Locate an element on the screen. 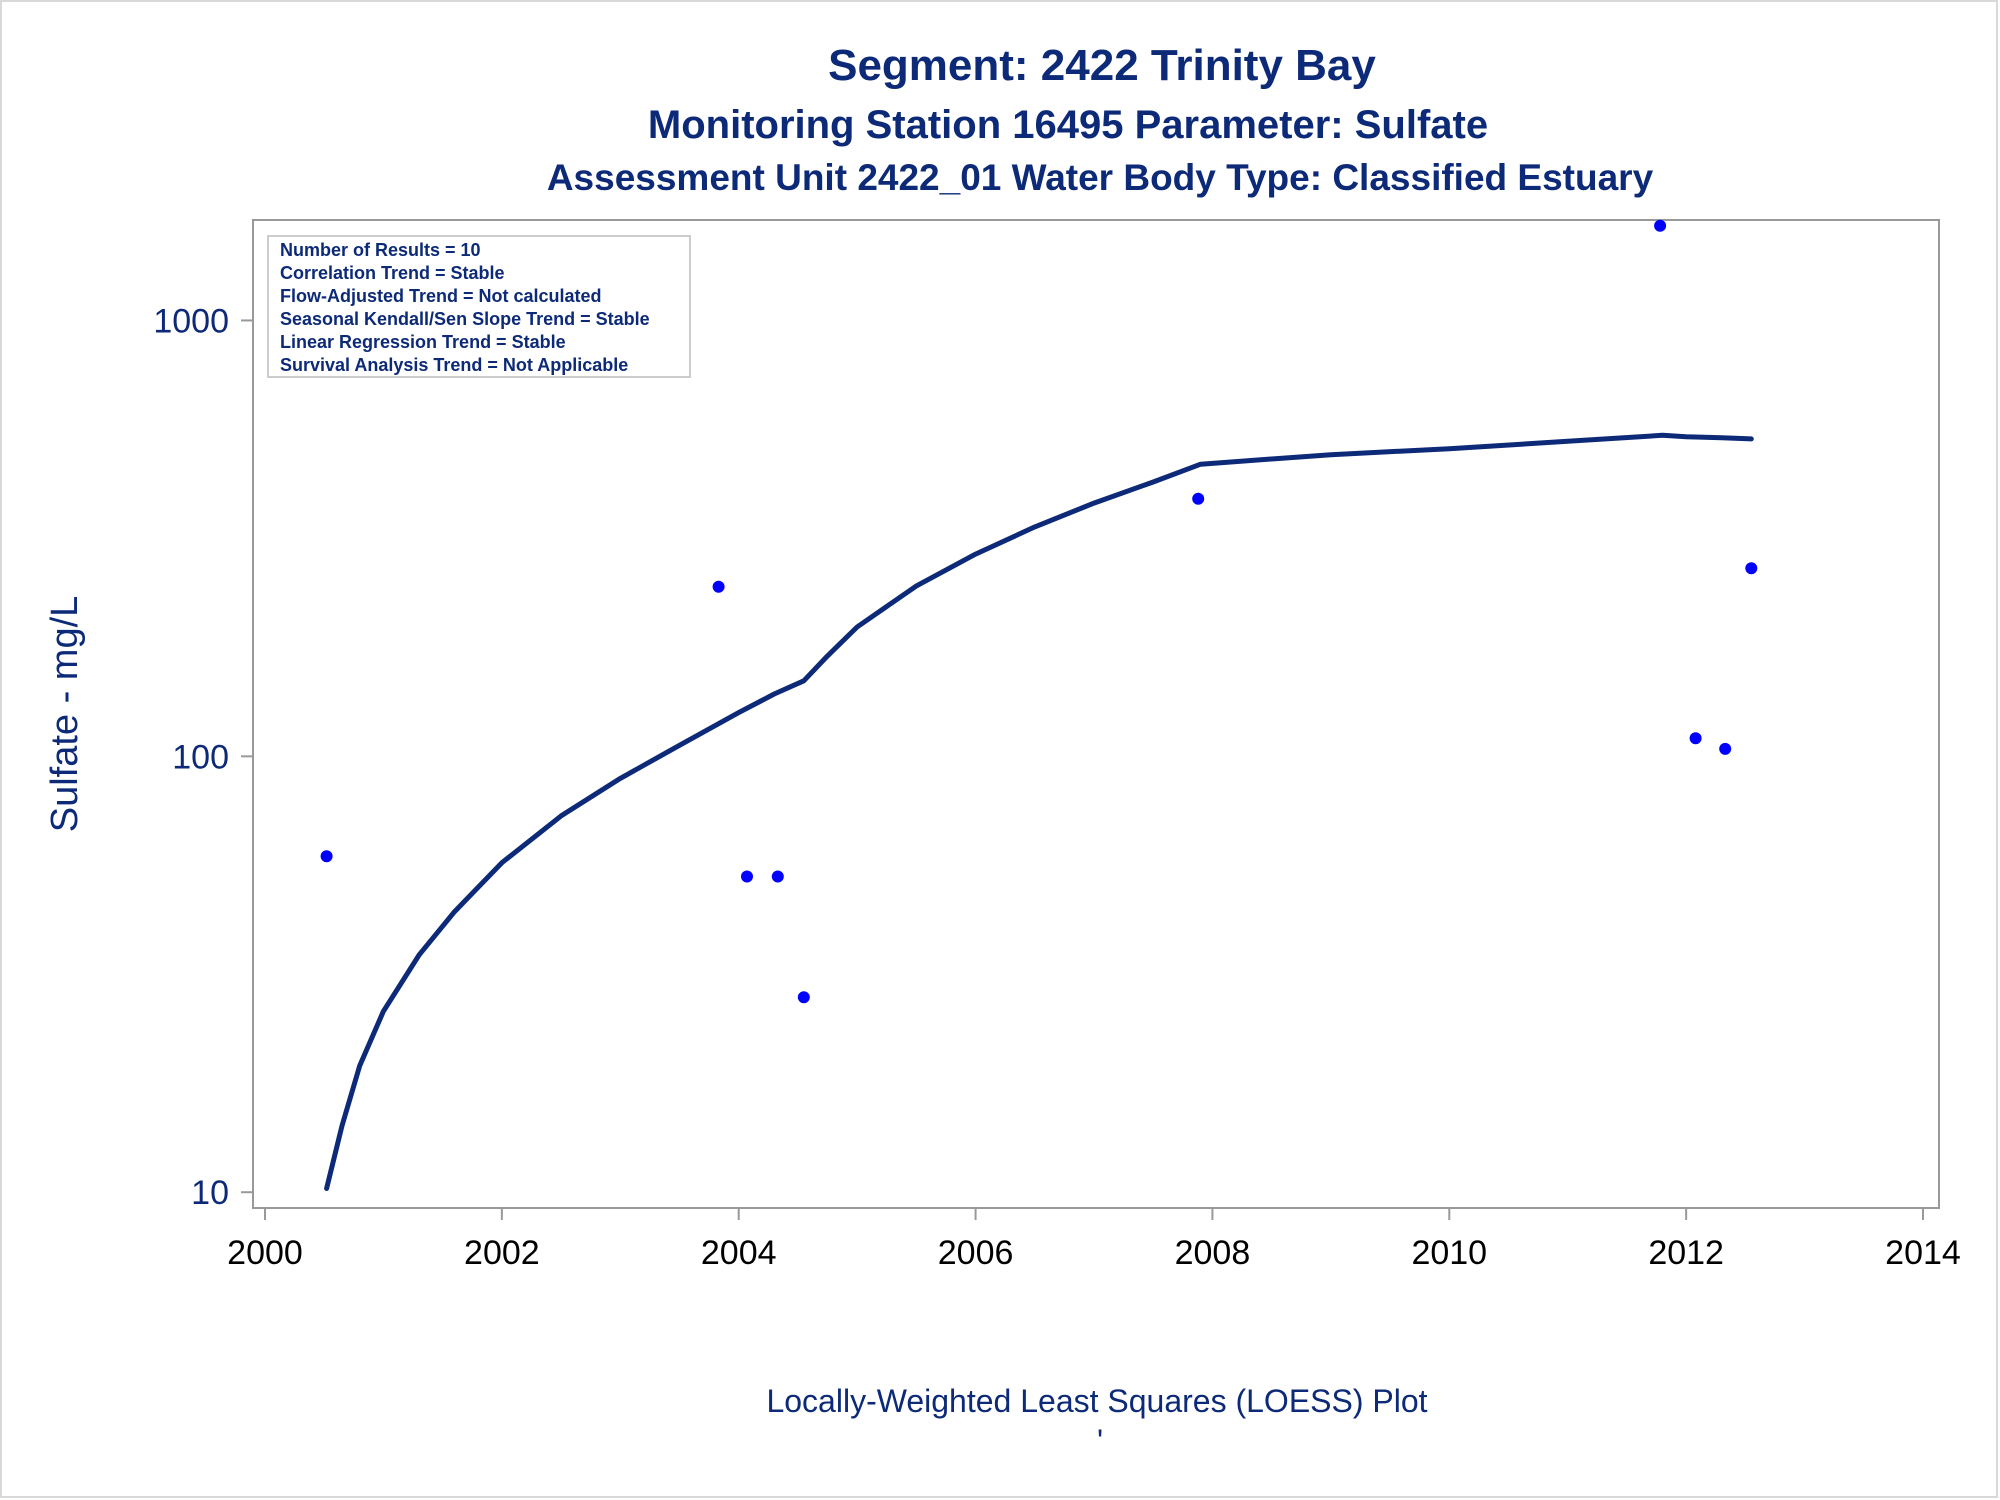 The width and height of the screenshot is (2000, 1500). x-tick-label: 2010 is located at coordinates (1449, 1253).